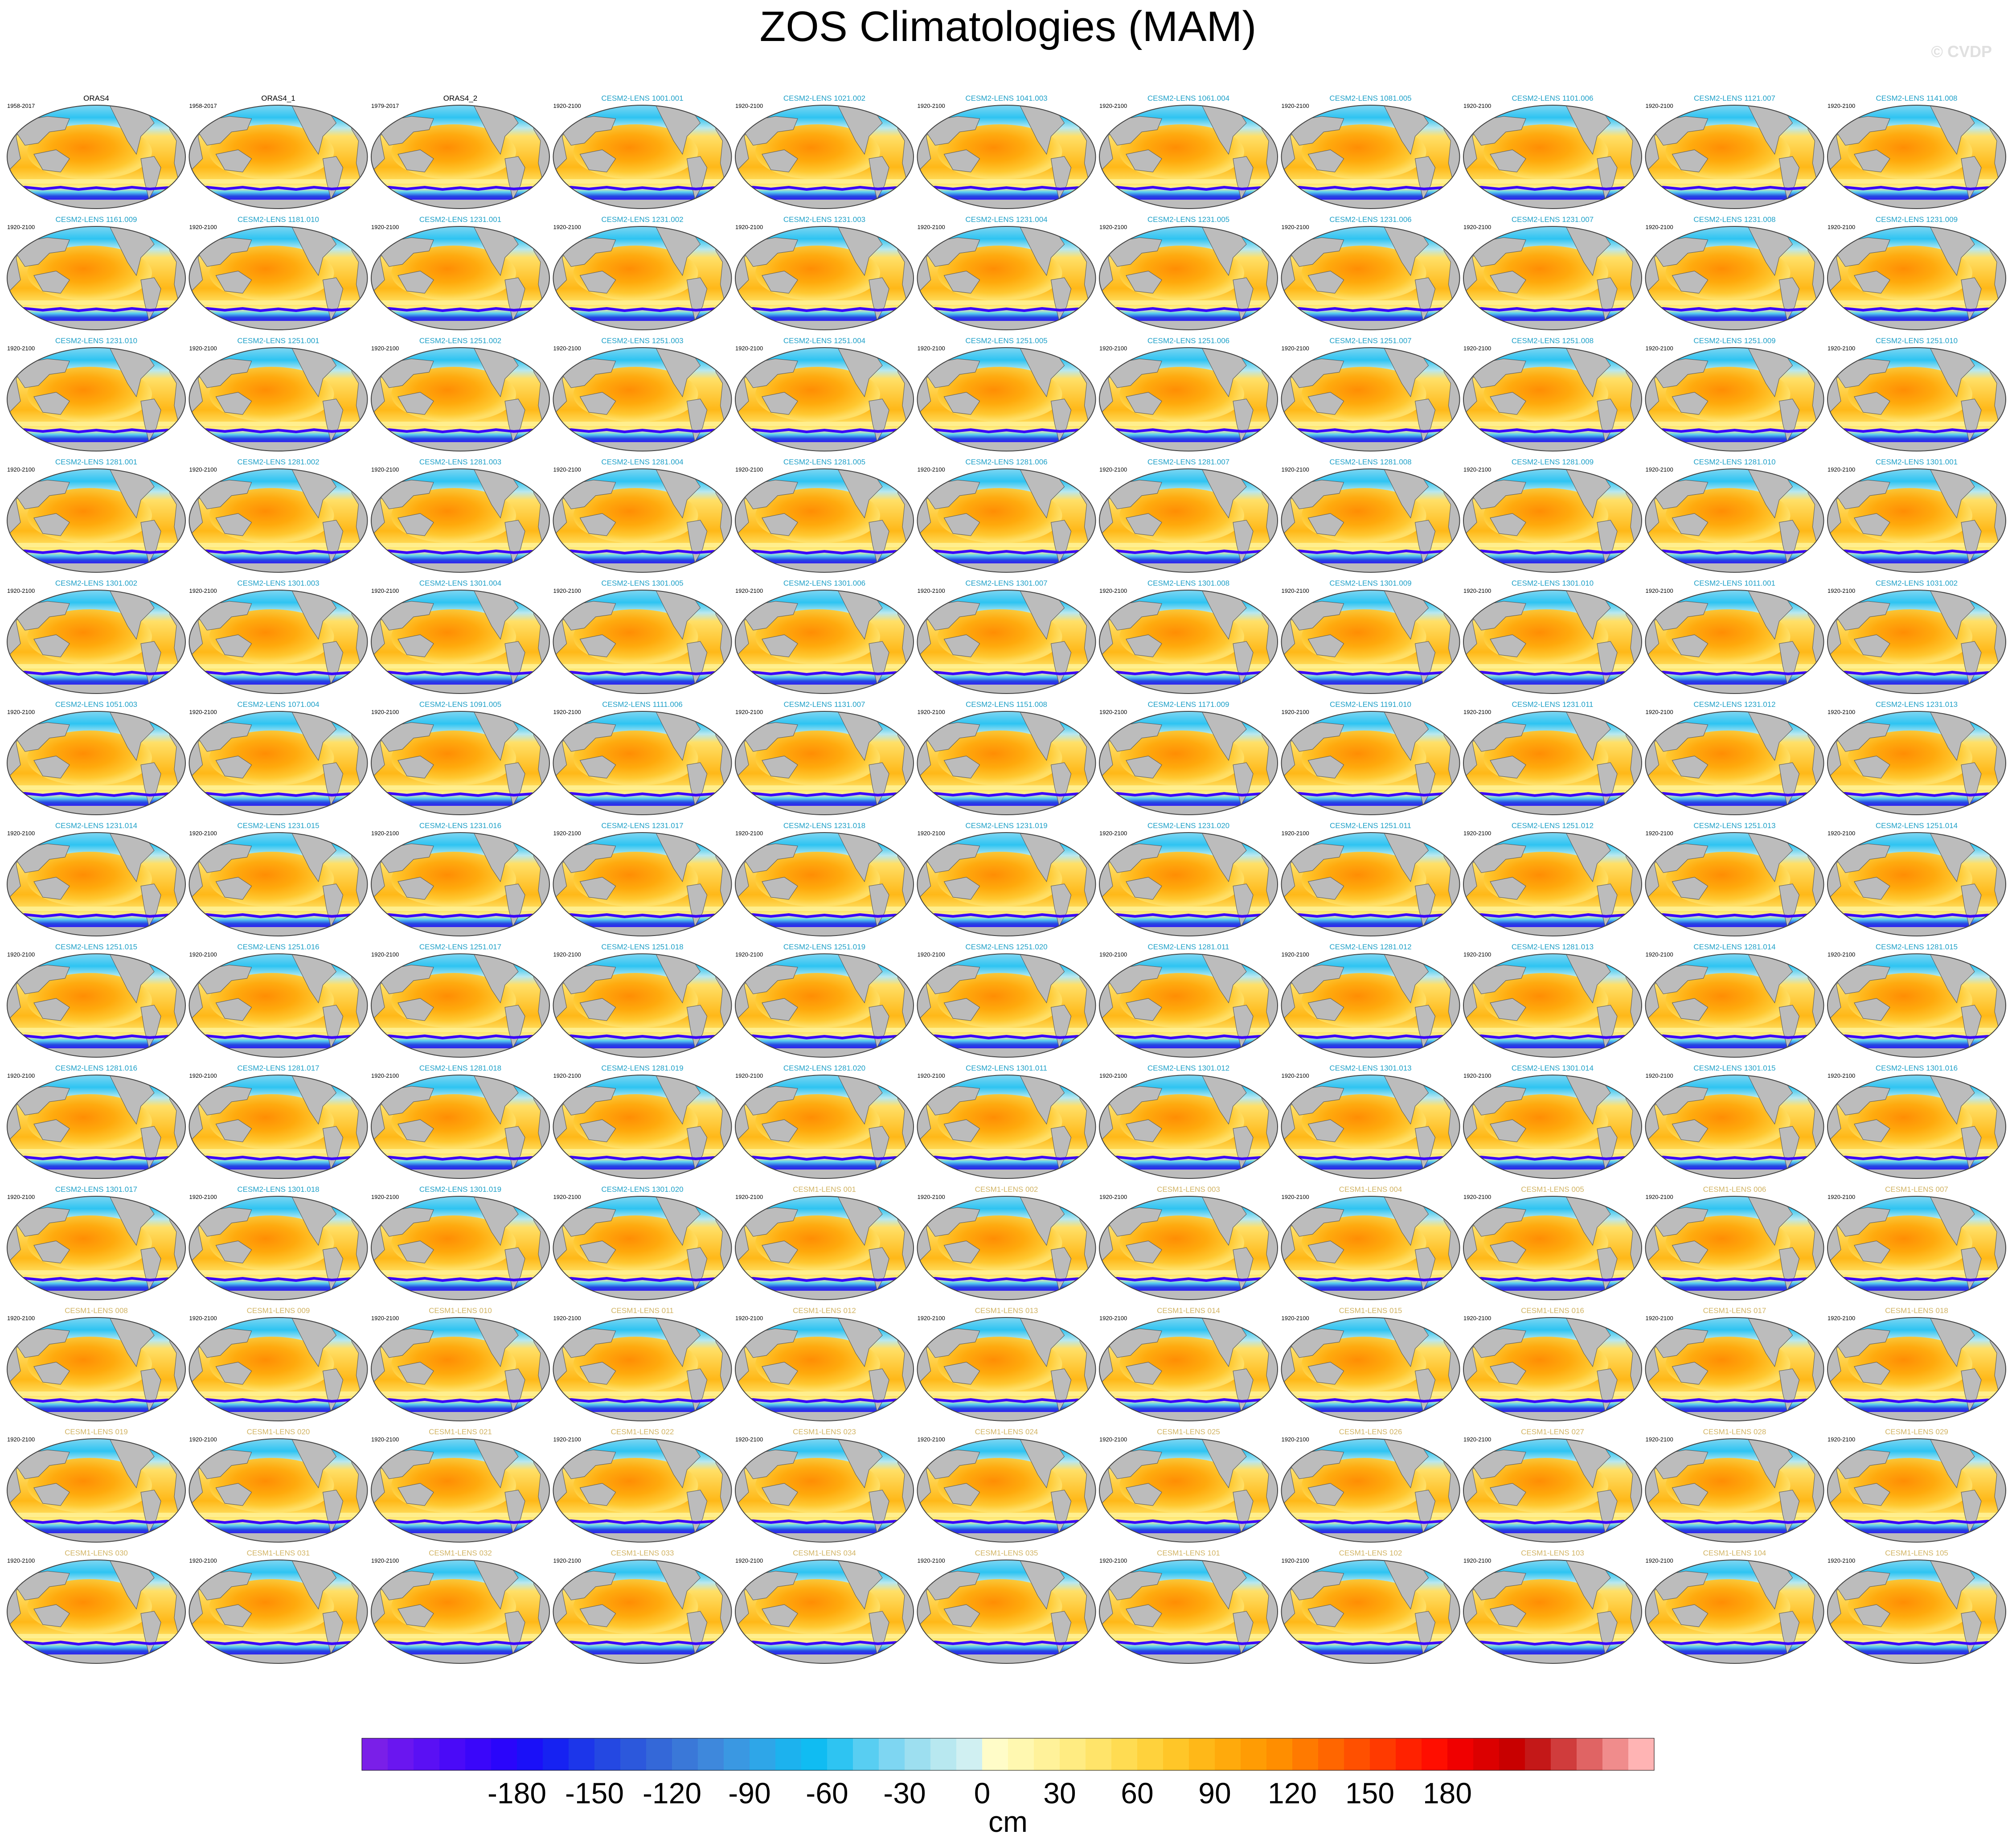  Describe the element at coordinates (278, 1485) in the screenshot. I see `map-panel: 1920-2100 CESM1-LENS 020` at that location.